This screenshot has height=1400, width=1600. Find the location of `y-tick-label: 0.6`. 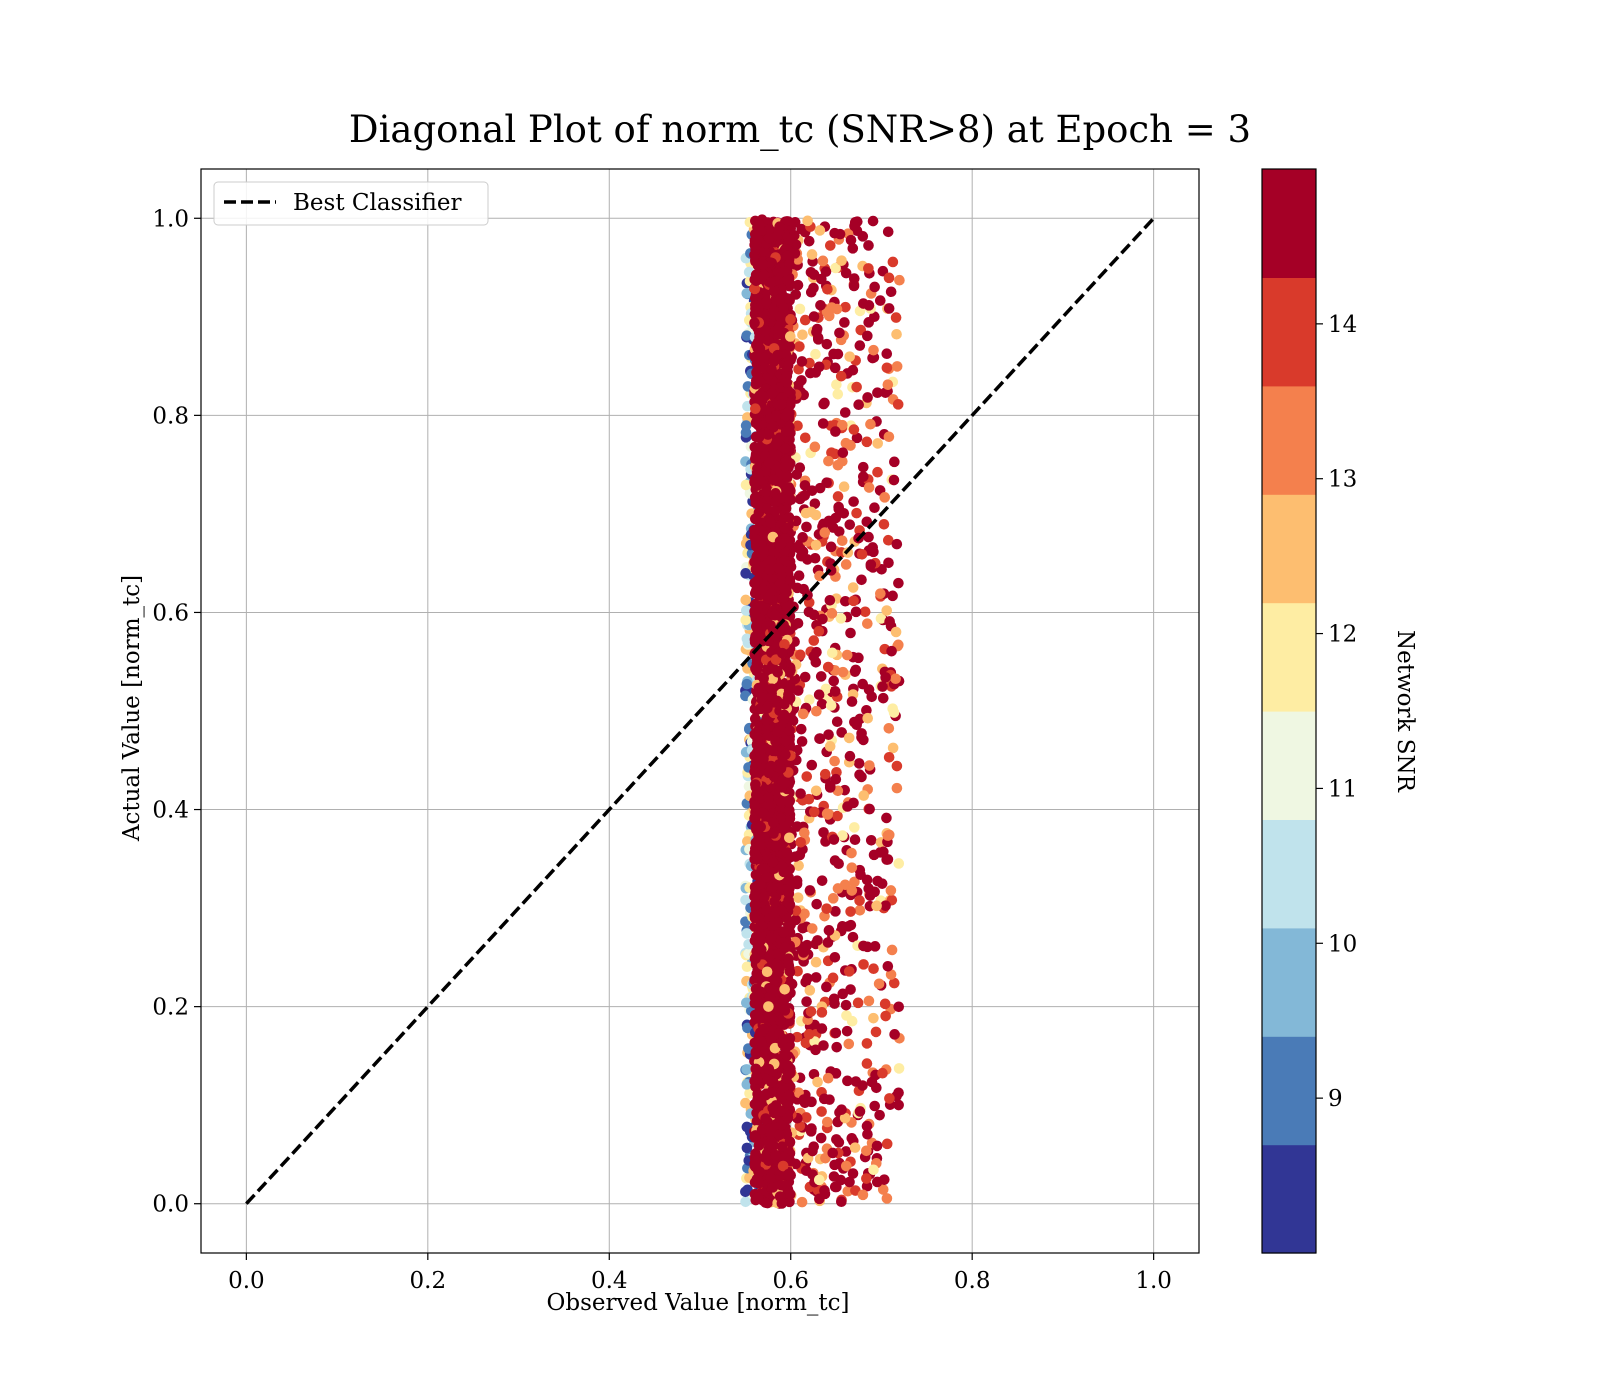

y-tick-label: 0.6 is located at coordinates (170, 613).